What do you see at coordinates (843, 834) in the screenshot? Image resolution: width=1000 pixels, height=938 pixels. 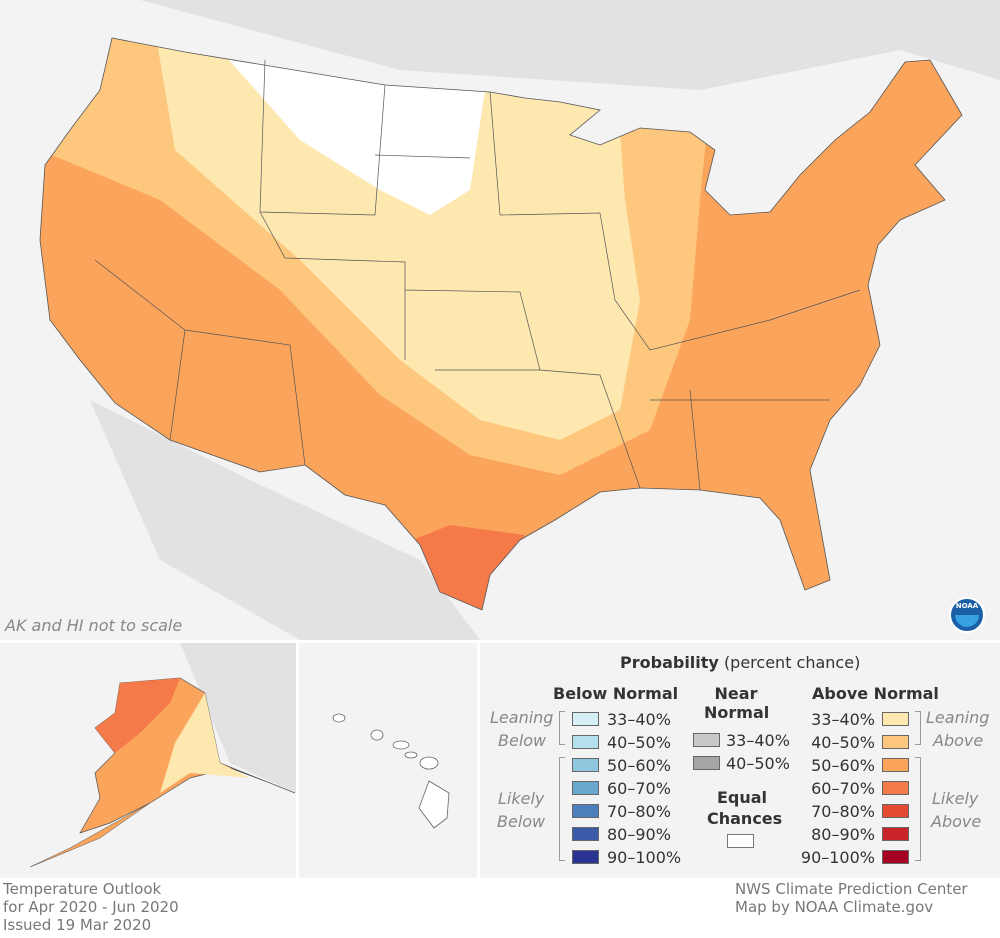 I see `above-range-label: 80–90%` at bounding box center [843, 834].